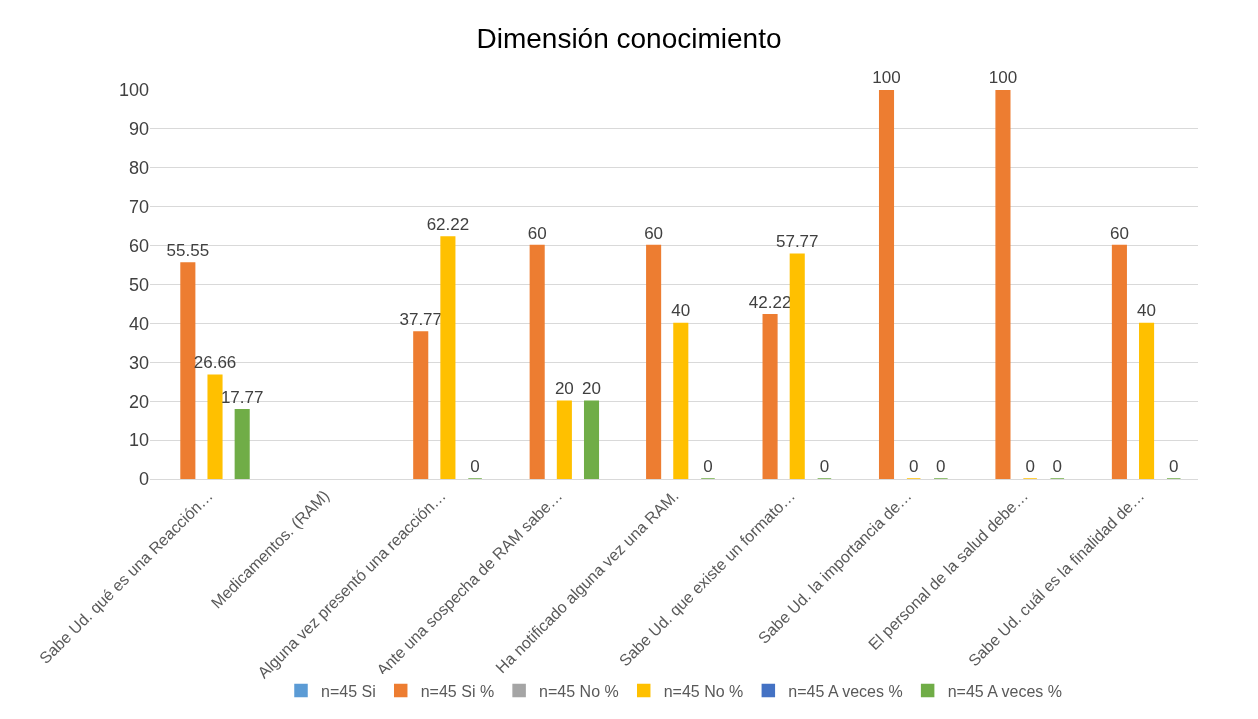  Describe the element at coordinates (457, 691) in the screenshot. I see `legend-label: n=45 Si %` at that location.